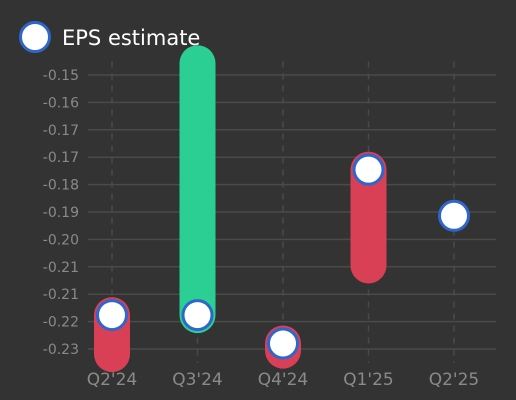  Describe the element at coordinates (61, 323) in the screenshot. I see `y-tick-label: -0.22` at that location.